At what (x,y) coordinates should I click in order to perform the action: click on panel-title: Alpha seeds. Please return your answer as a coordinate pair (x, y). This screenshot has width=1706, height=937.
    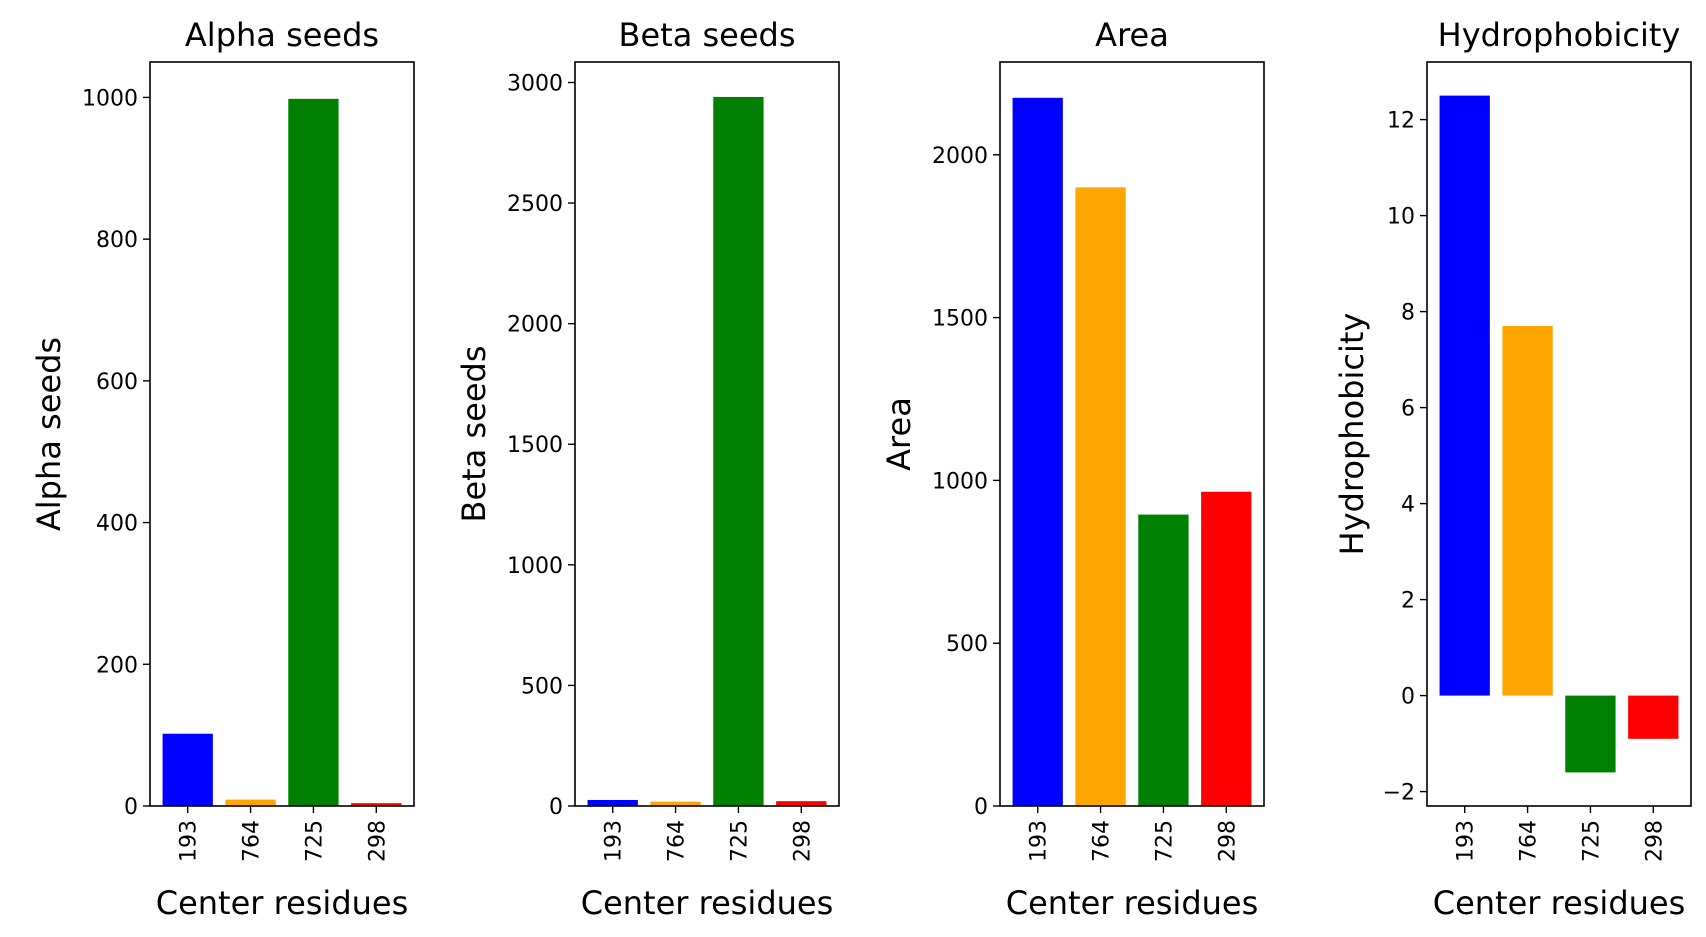
    Looking at the image, I should click on (282, 35).